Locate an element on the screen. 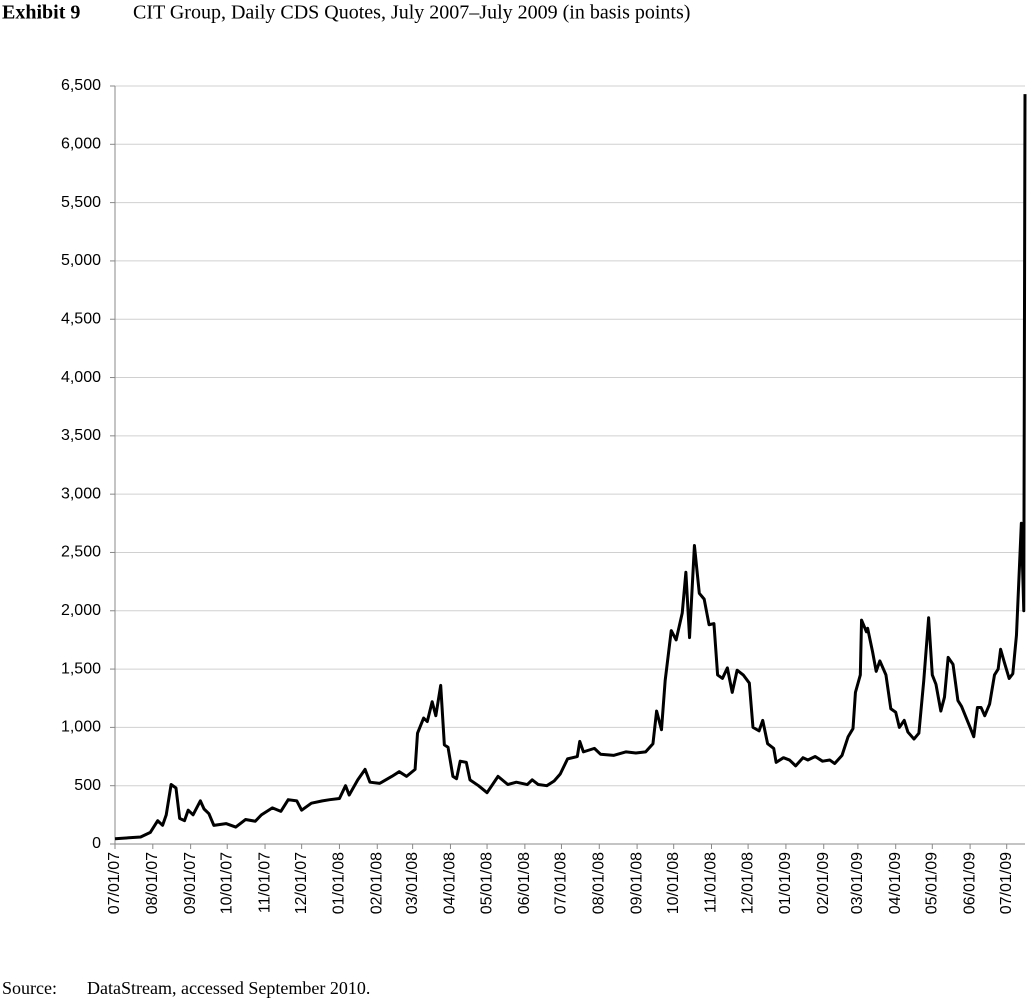  y-tick-label: 4,500 is located at coordinates (81, 318).